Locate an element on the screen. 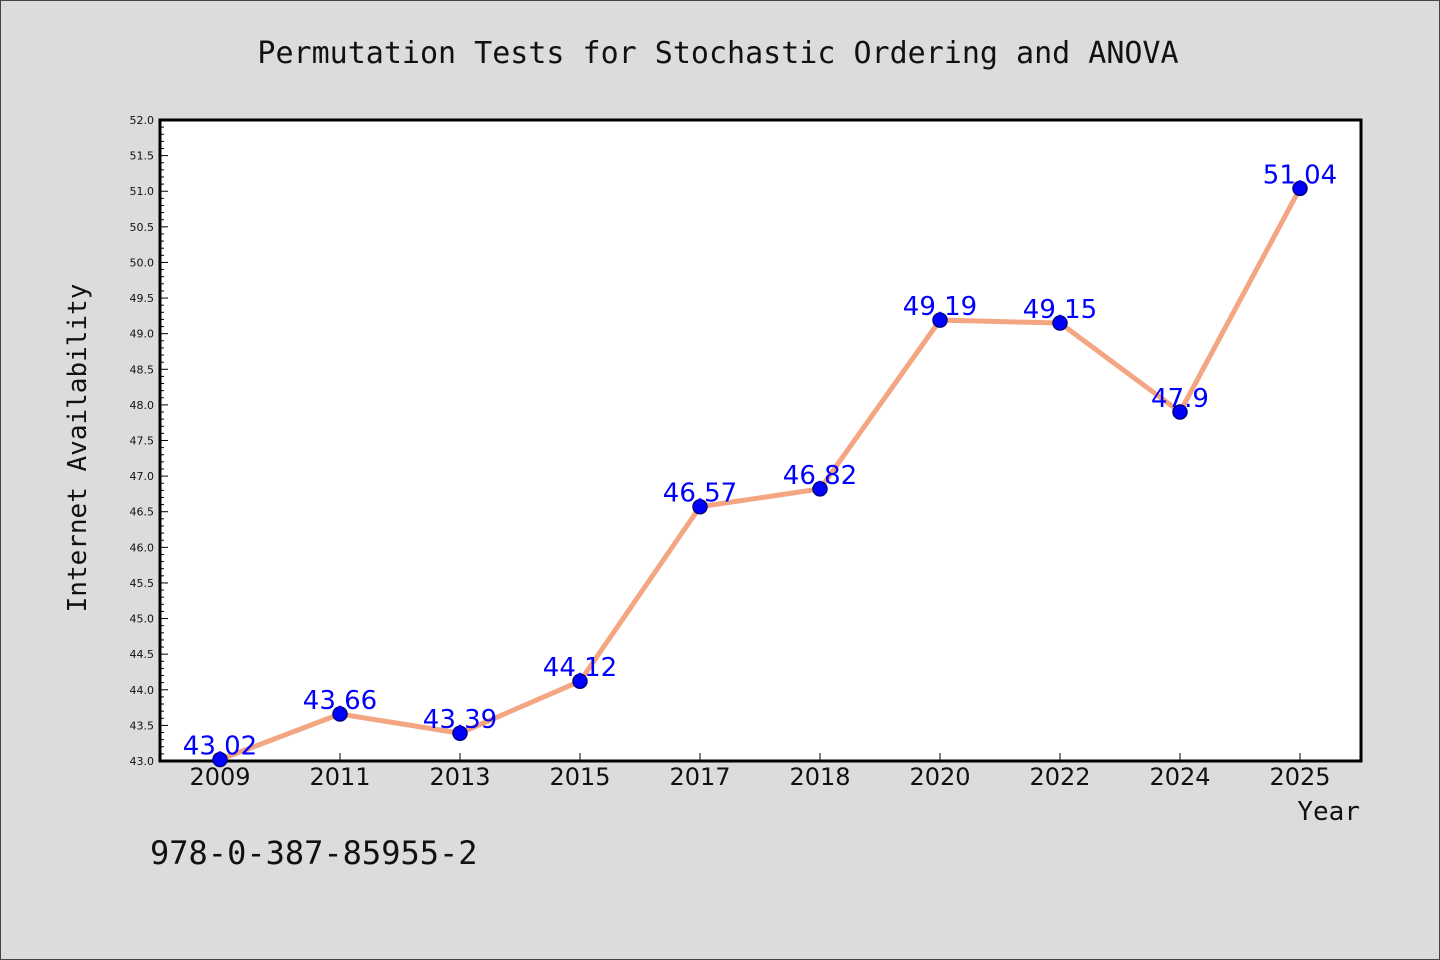 This screenshot has width=1440, height=960. x-tick-label: 2018 is located at coordinates (819, 777).